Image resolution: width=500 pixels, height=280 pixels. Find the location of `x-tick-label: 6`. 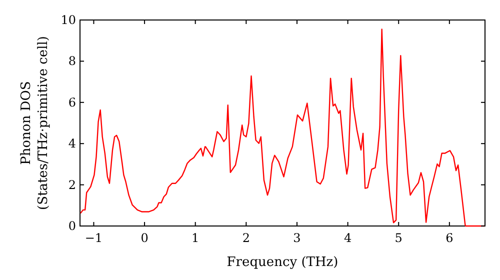

x-tick-label: 6 is located at coordinates (450, 238).